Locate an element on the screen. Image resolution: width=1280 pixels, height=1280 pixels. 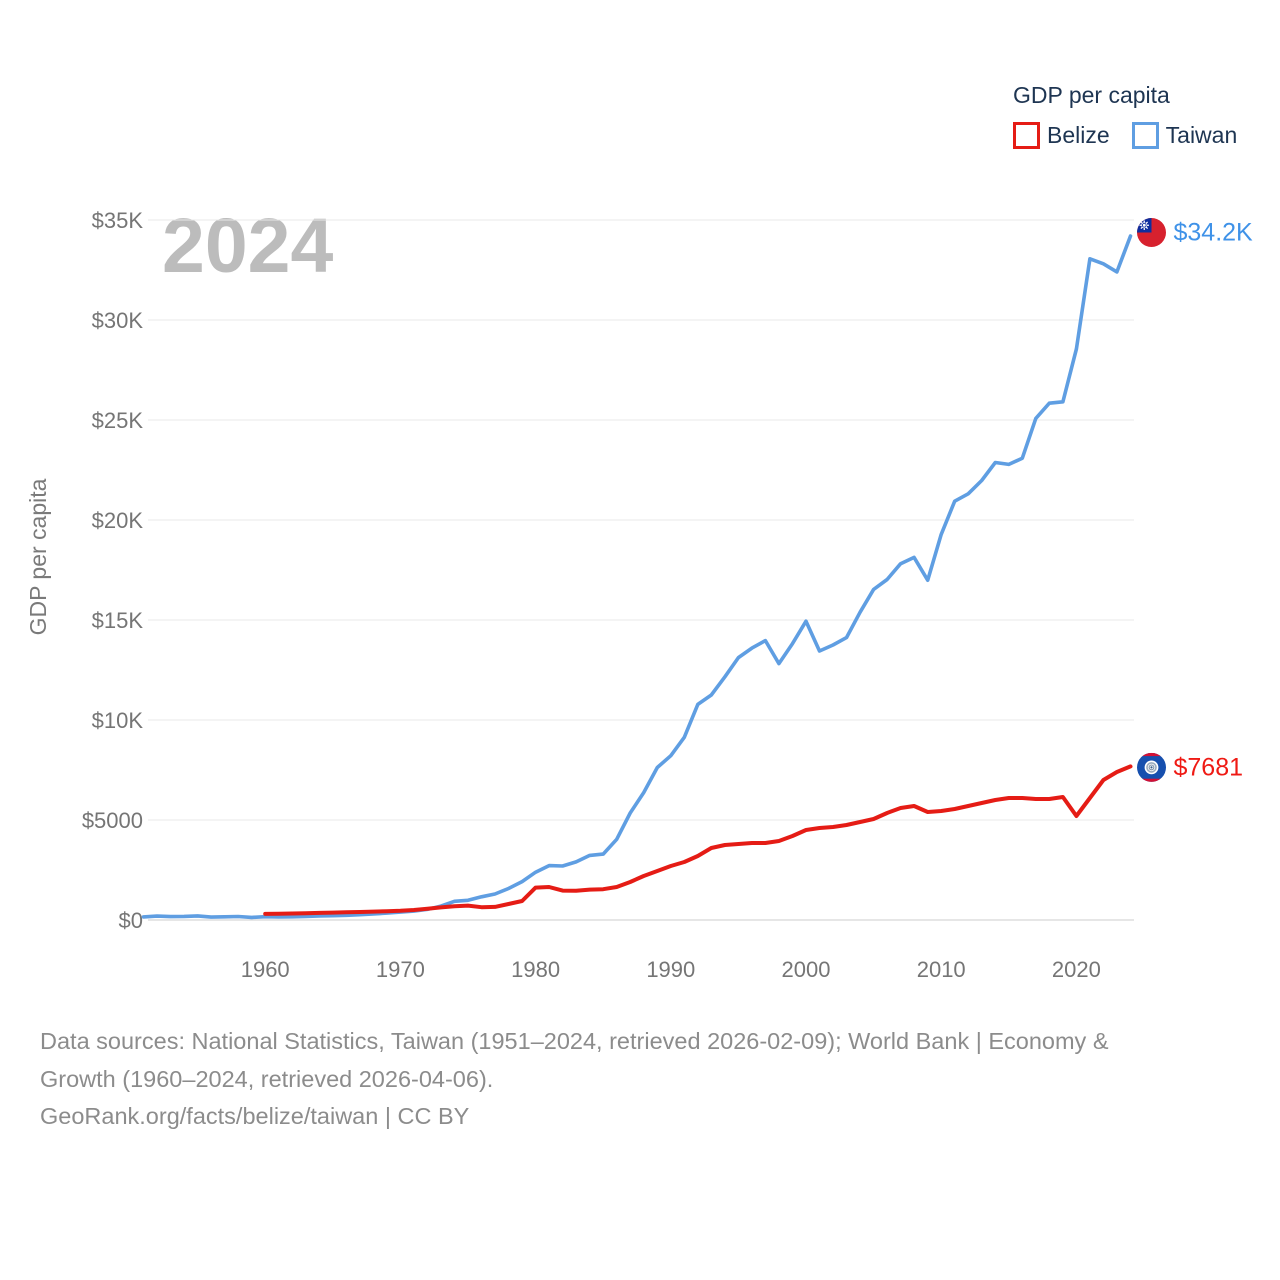
legend-label-belize: Belize is located at coordinates (1078, 135).